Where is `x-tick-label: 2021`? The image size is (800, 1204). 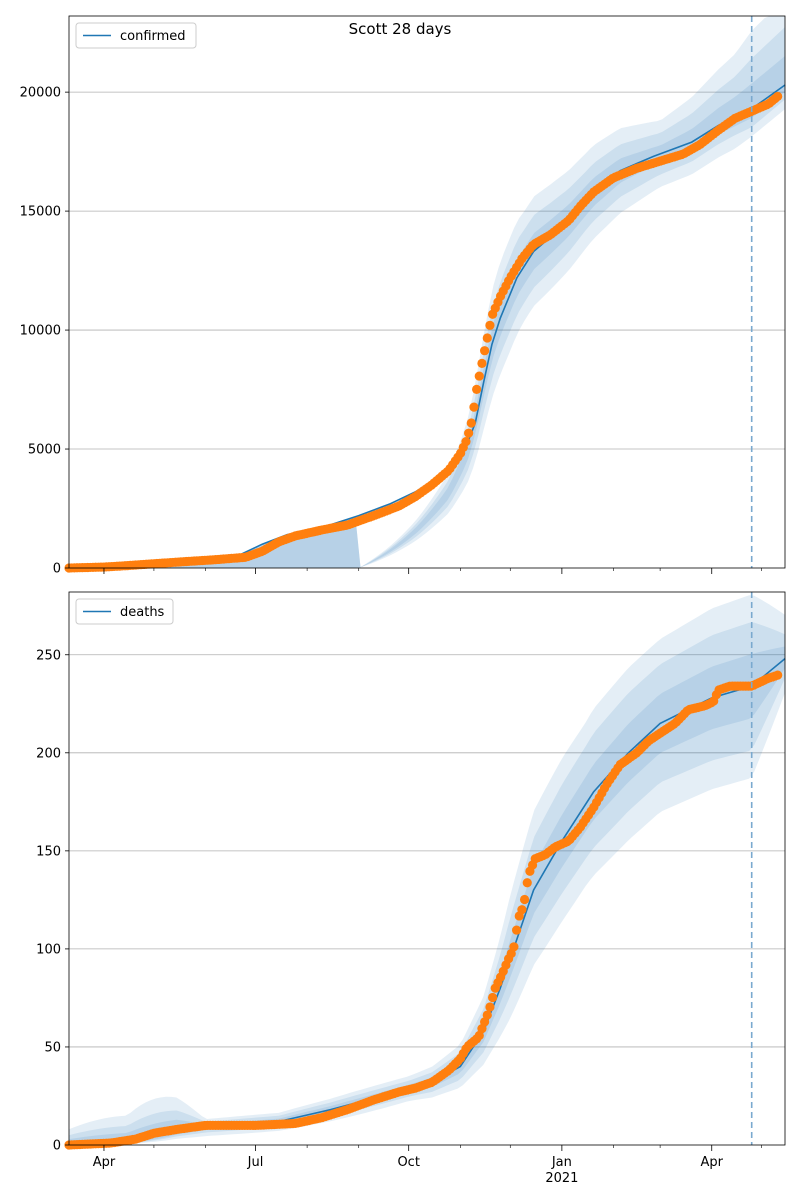 x-tick-label: 2021 is located at coordinates (561, 1178).